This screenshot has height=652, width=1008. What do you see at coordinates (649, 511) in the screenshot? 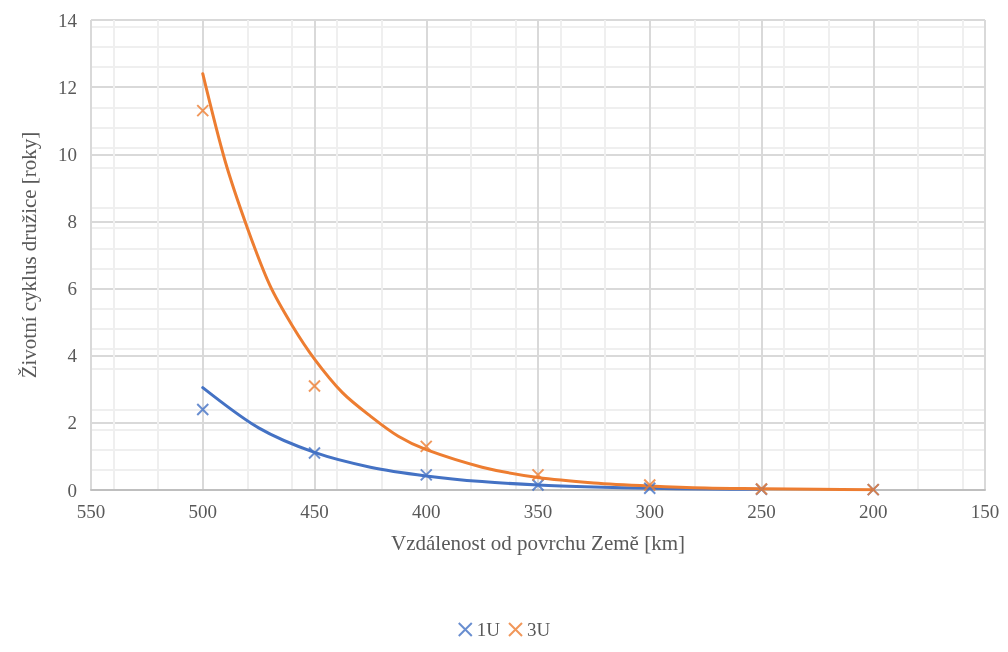
I see `x-tick-label: 300` at bounding box center [649, 511].